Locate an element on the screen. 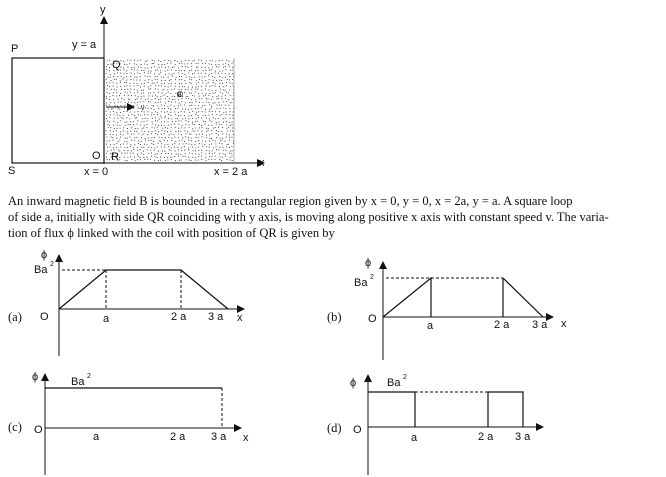 The image size is (666, 477). field-dots is located at coordinates (170, 110).